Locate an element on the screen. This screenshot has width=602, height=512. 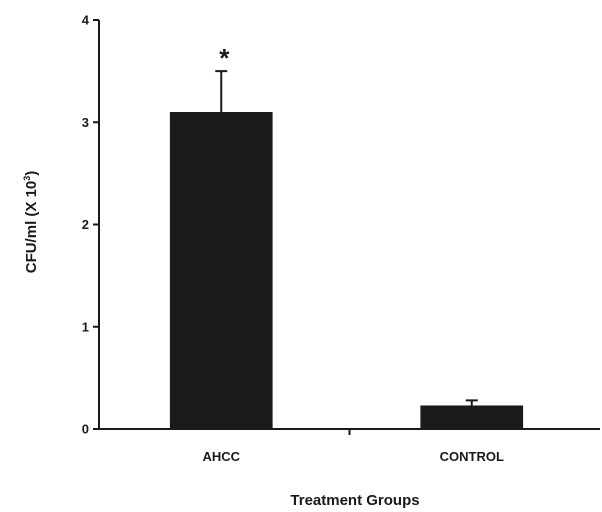
y-tick-label: 0 is located at coordinates (85, 429).